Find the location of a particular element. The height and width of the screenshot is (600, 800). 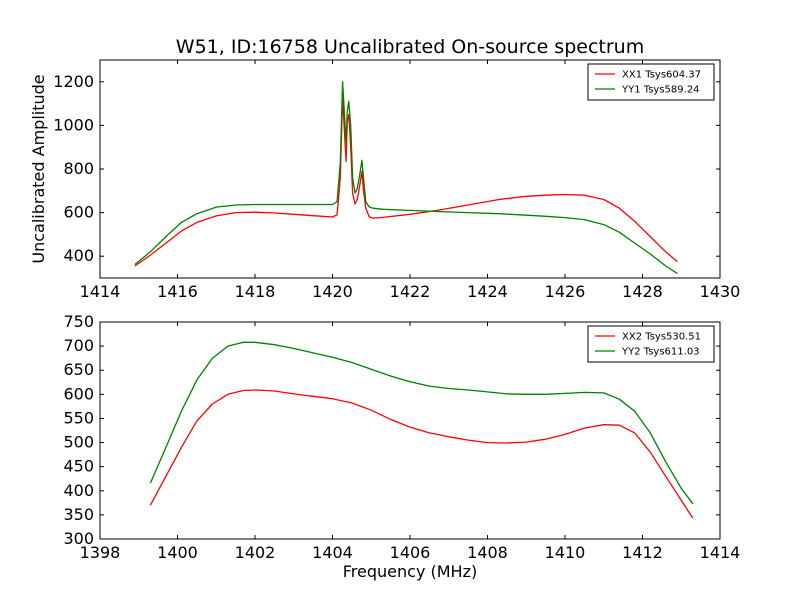

x-tick-label: 1404 is located at coordinates (332, 552).